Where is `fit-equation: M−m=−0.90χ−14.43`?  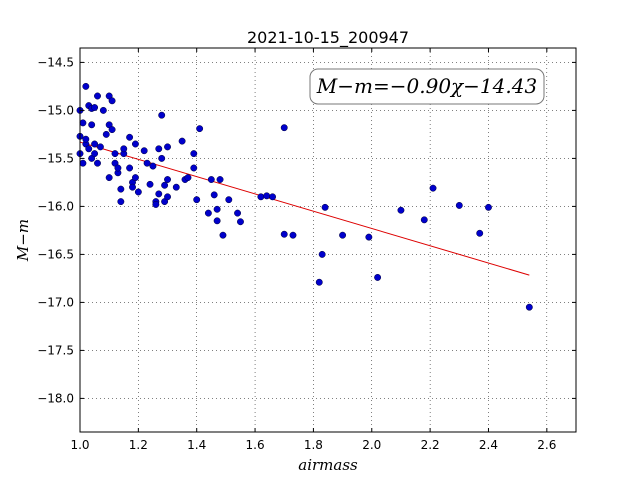
fit-equation: M−m=−0.90χ−14.43 is located at coordinates (426, 86).